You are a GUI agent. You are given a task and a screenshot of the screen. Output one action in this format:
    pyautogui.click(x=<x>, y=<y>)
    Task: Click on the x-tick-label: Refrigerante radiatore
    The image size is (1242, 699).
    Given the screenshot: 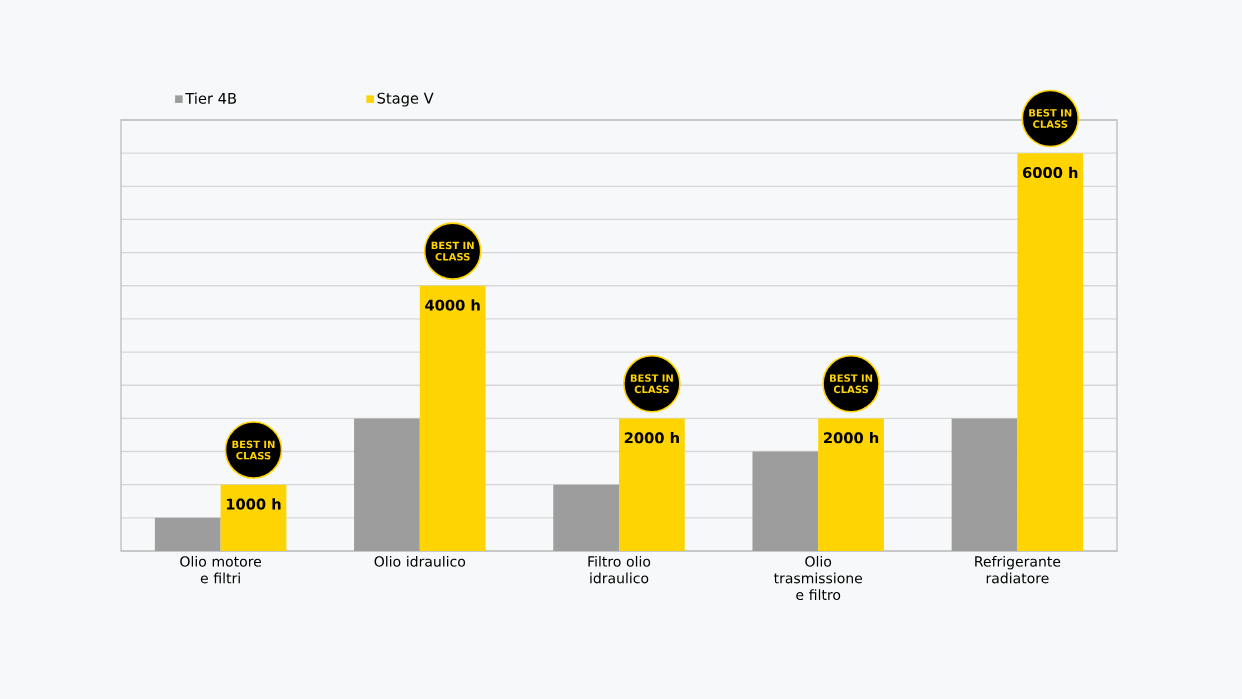 What is the action you would take?
    pyautogui.click(x=1018, y=569)
    